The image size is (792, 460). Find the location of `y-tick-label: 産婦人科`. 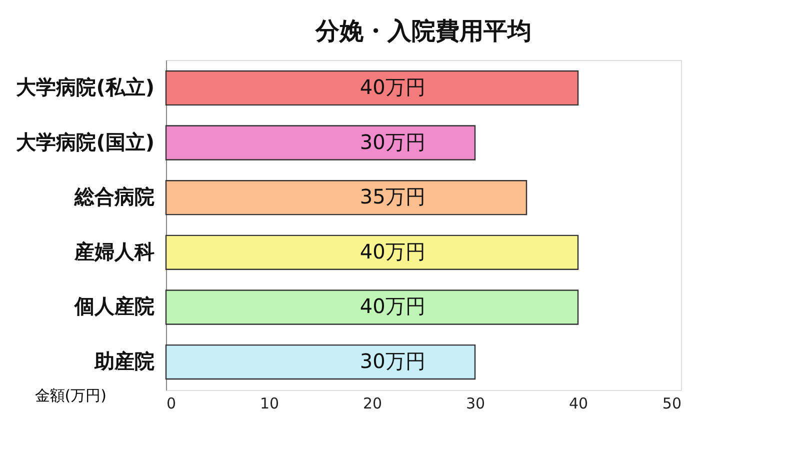

y-tick-label: 産婦人科 is located at coordinates (114, 251).